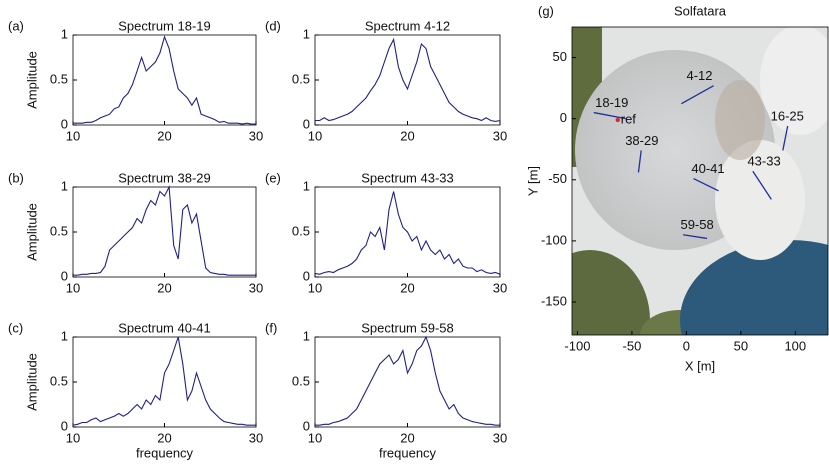  What do you see at coordinates (407, 327) in the screenshot?
I see `panel-title: Spectrum 59-58` at bounding box center [407, 327].